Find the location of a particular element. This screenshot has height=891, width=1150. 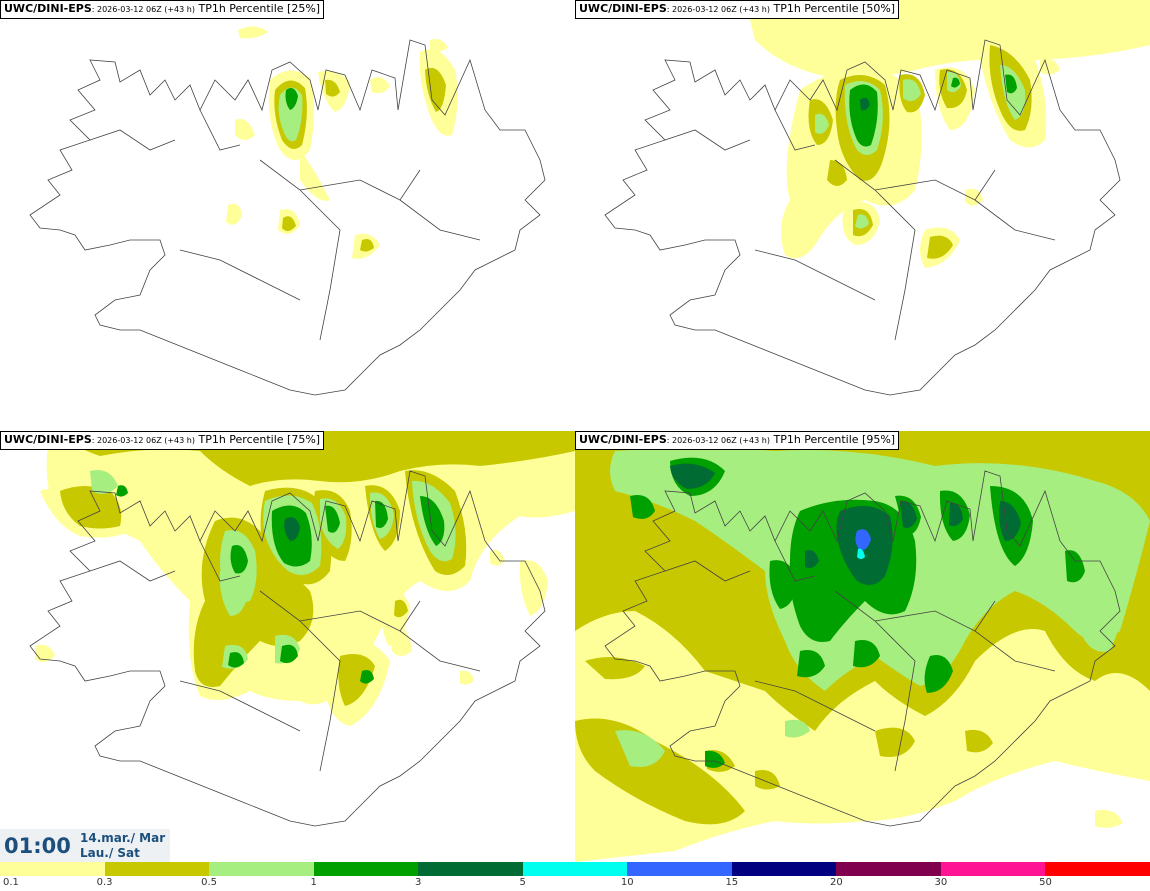

colorbar-label: 0.5 is located at coordinates (209, 882).